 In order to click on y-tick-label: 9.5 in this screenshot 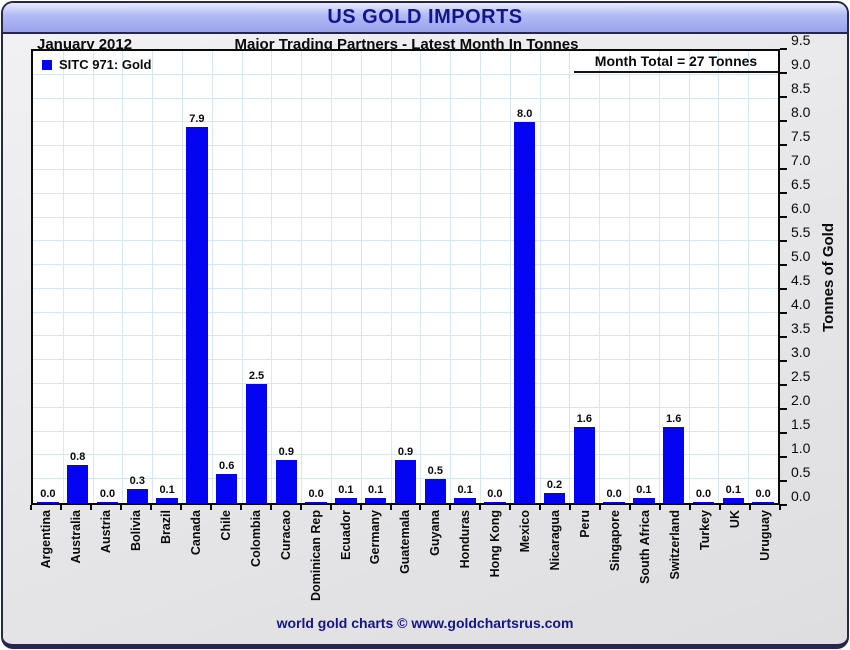, I will do `click(801, 40)`.